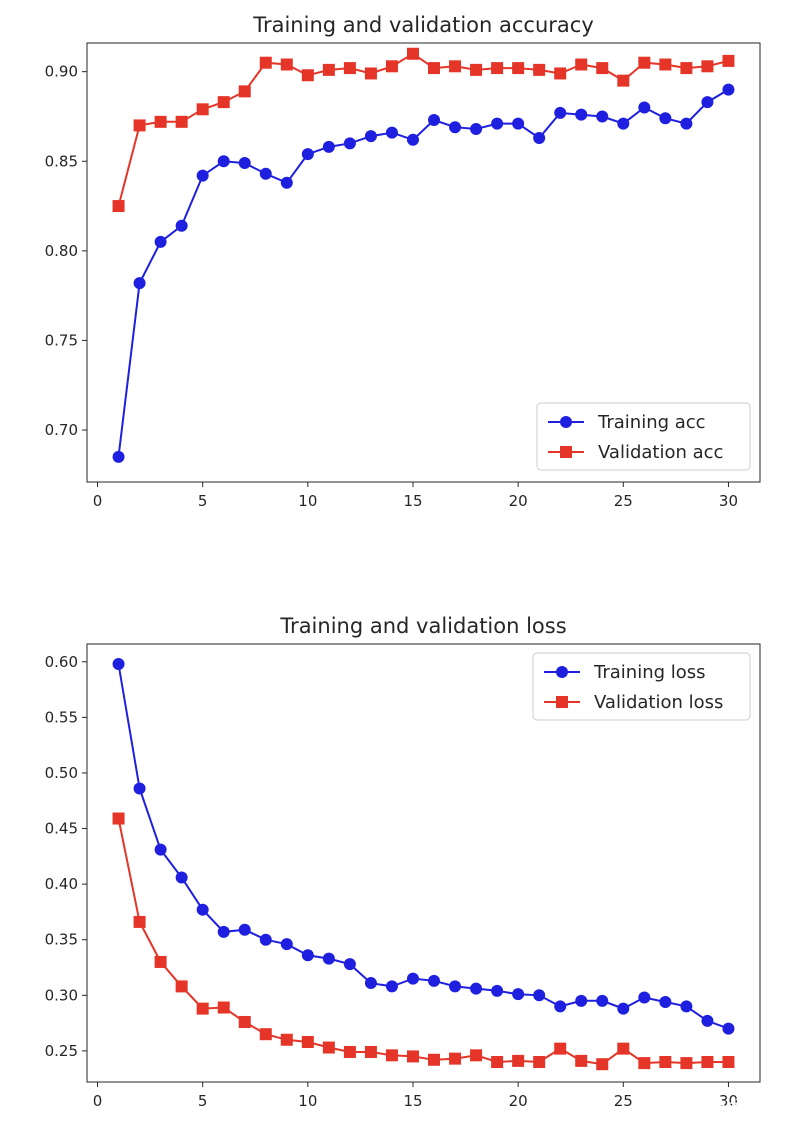 The image size is (798, 1142). What do you see at coordinates (422, 626) in the screenshot?
I see `chart1-title: Training and validation loss` at bounding box center [422, 626].